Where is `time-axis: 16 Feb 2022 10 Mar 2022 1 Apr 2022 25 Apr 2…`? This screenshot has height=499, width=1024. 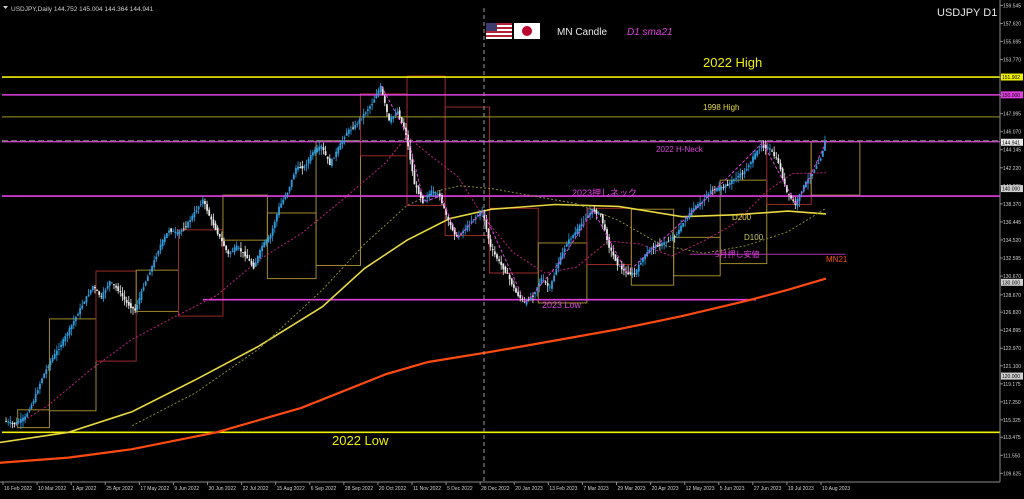 time-axis: 16 Feb 2022 10 Mar 2022 1 Apr 2022 25 Apr 2… is located at coordinates (426, 487).